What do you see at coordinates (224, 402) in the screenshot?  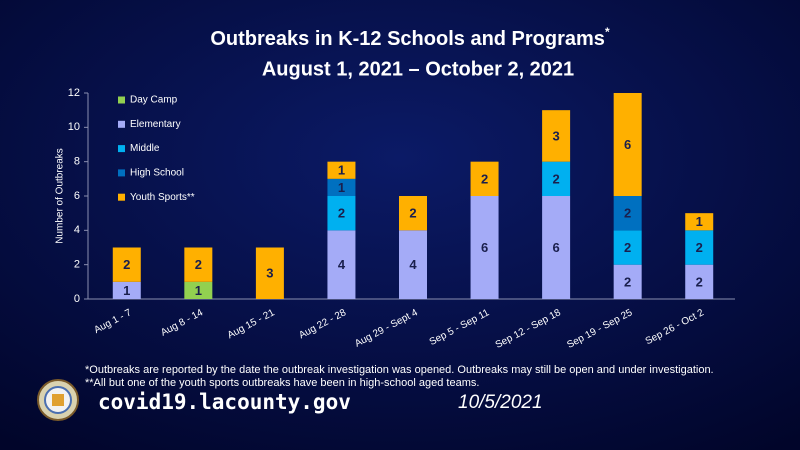 I see `website: covid19.lacounty.gov` at bounding box center [224, 402].